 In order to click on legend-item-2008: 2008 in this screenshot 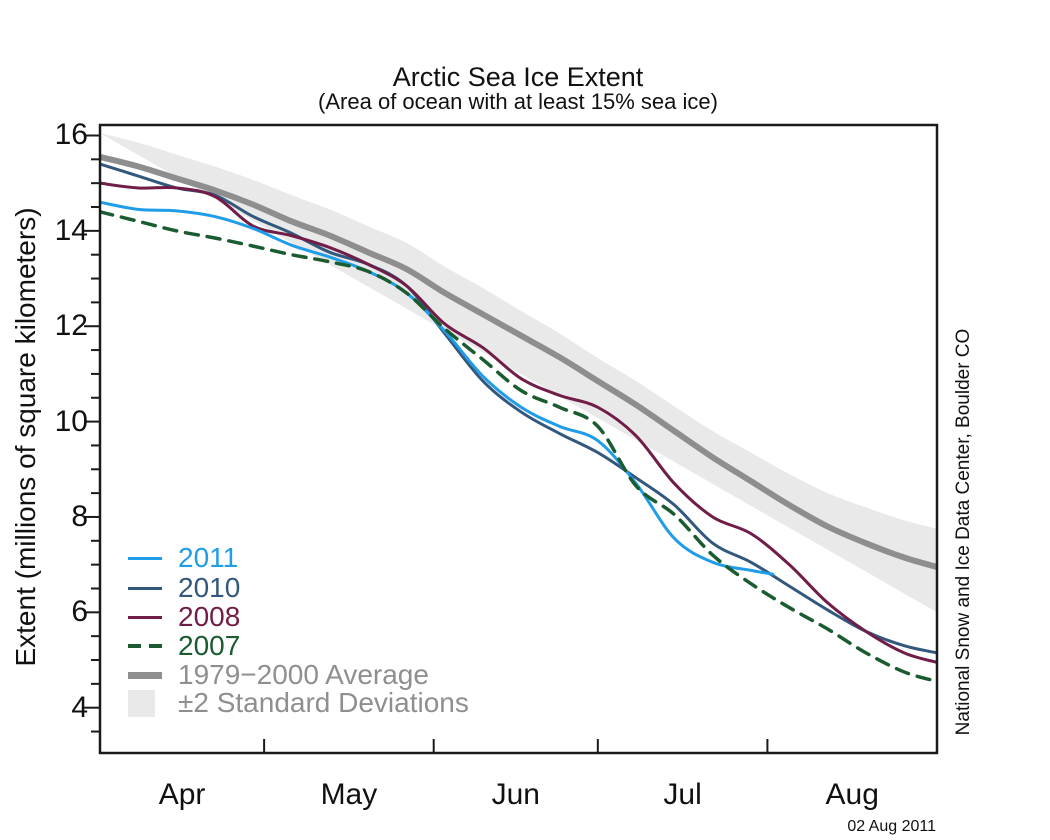, I will do `click(240, 617)`.